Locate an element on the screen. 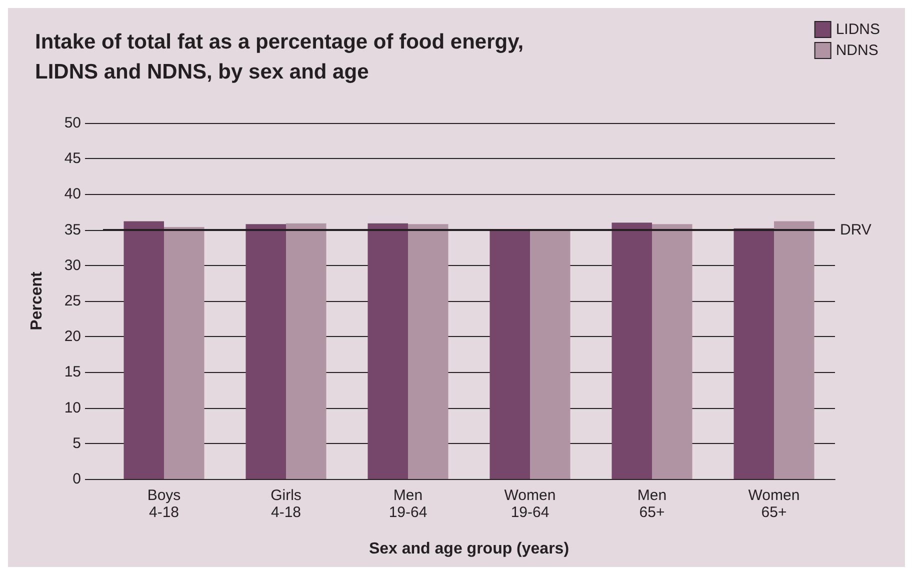  y-tick-label: 30 is located at coordinates (72, 265).